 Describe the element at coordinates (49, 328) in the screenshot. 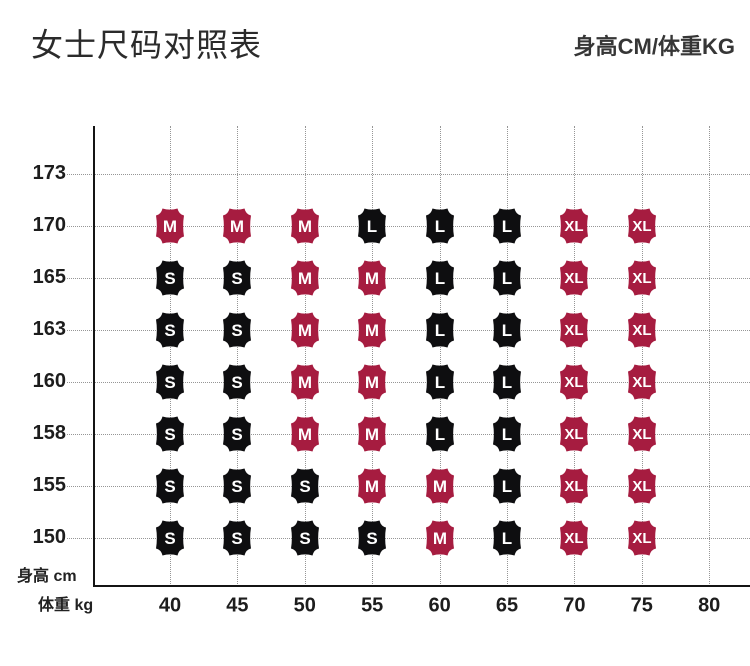

I see `y-tick-label: 163` at that location.